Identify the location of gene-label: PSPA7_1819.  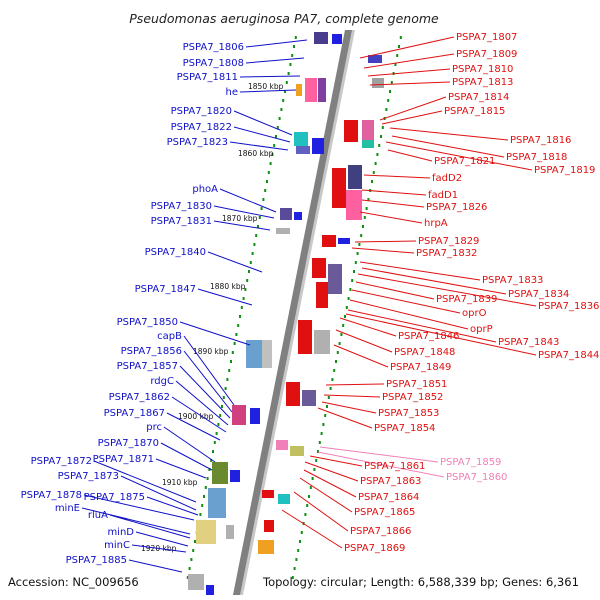
(564, 170).